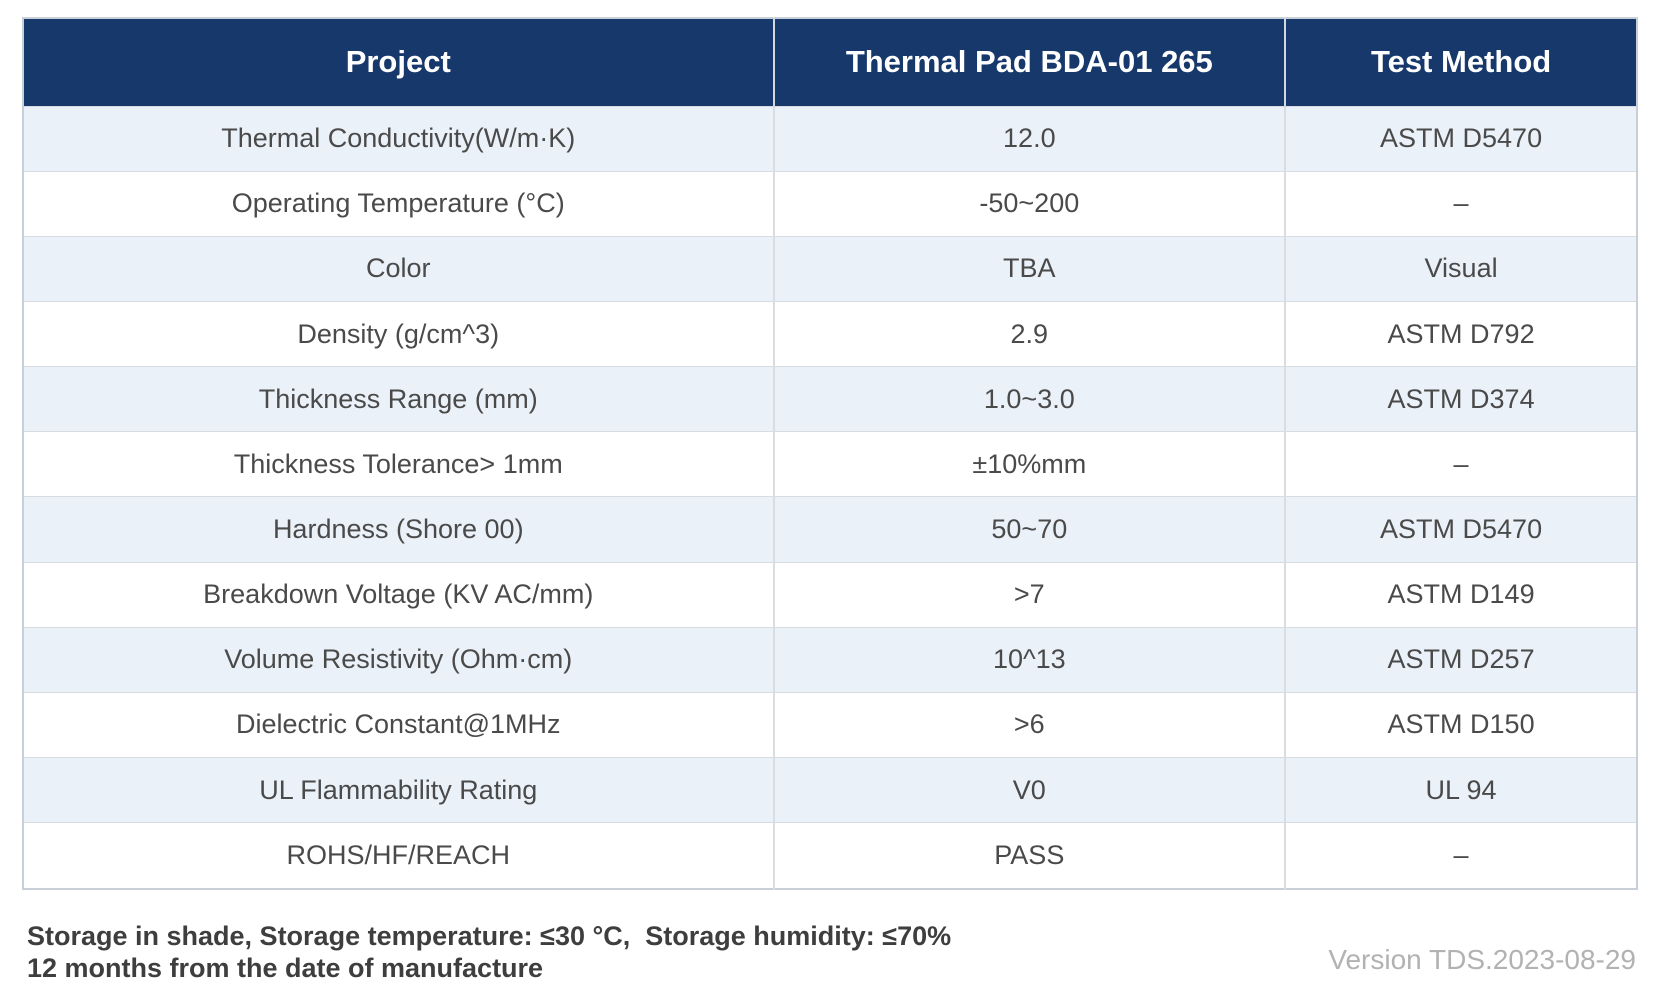 The image size is (1664, 994). I want to click on value-cell: TBA, so click(1029, 268).